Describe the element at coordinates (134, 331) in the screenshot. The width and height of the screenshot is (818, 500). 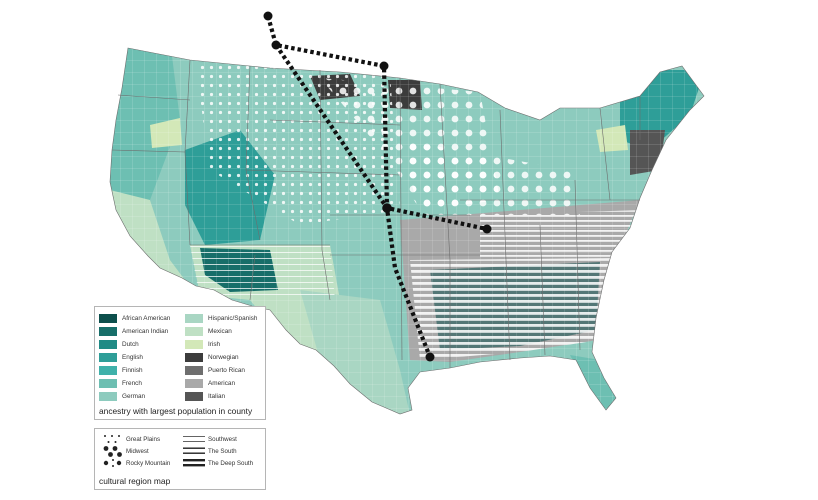
I see `legend-item-american-indian: American Indian` at that location.